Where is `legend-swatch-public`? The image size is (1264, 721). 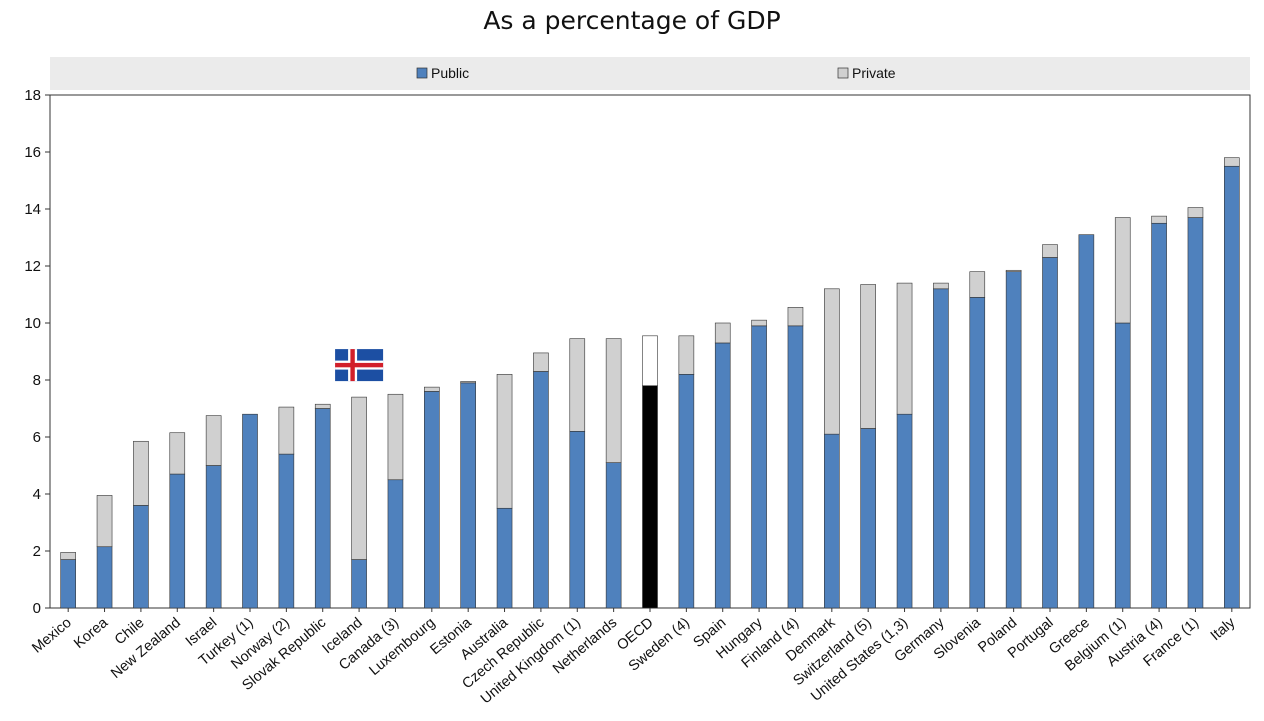 legend-swatch-public is located at coordinates (422, 73).